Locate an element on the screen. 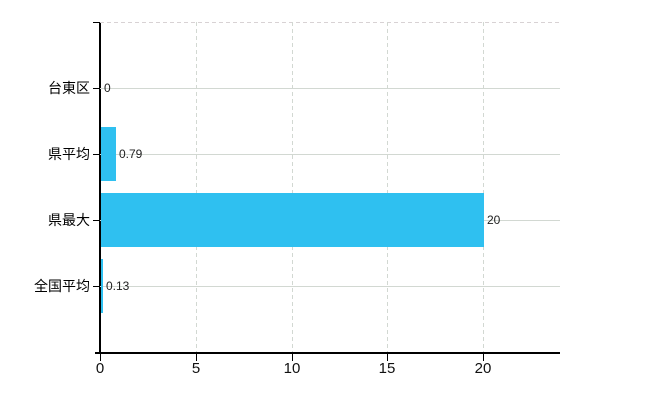 Image resolution: width=650 pixels, height=400 pixels. value-label: 20 is located at coordinates (494, 220).